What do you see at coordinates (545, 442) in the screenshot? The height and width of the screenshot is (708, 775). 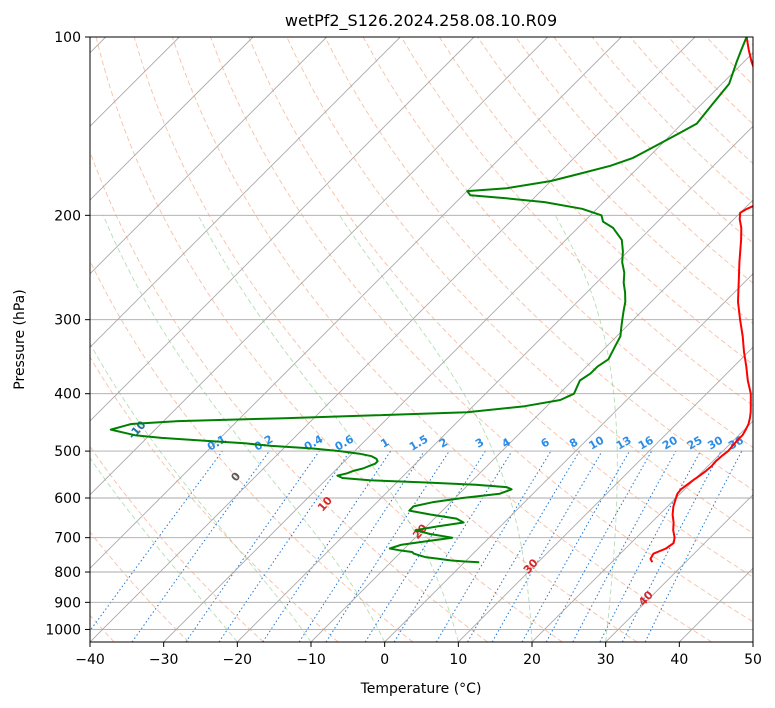 I see `mixing-ratio-label: 6` at bounding box center [545, 442].